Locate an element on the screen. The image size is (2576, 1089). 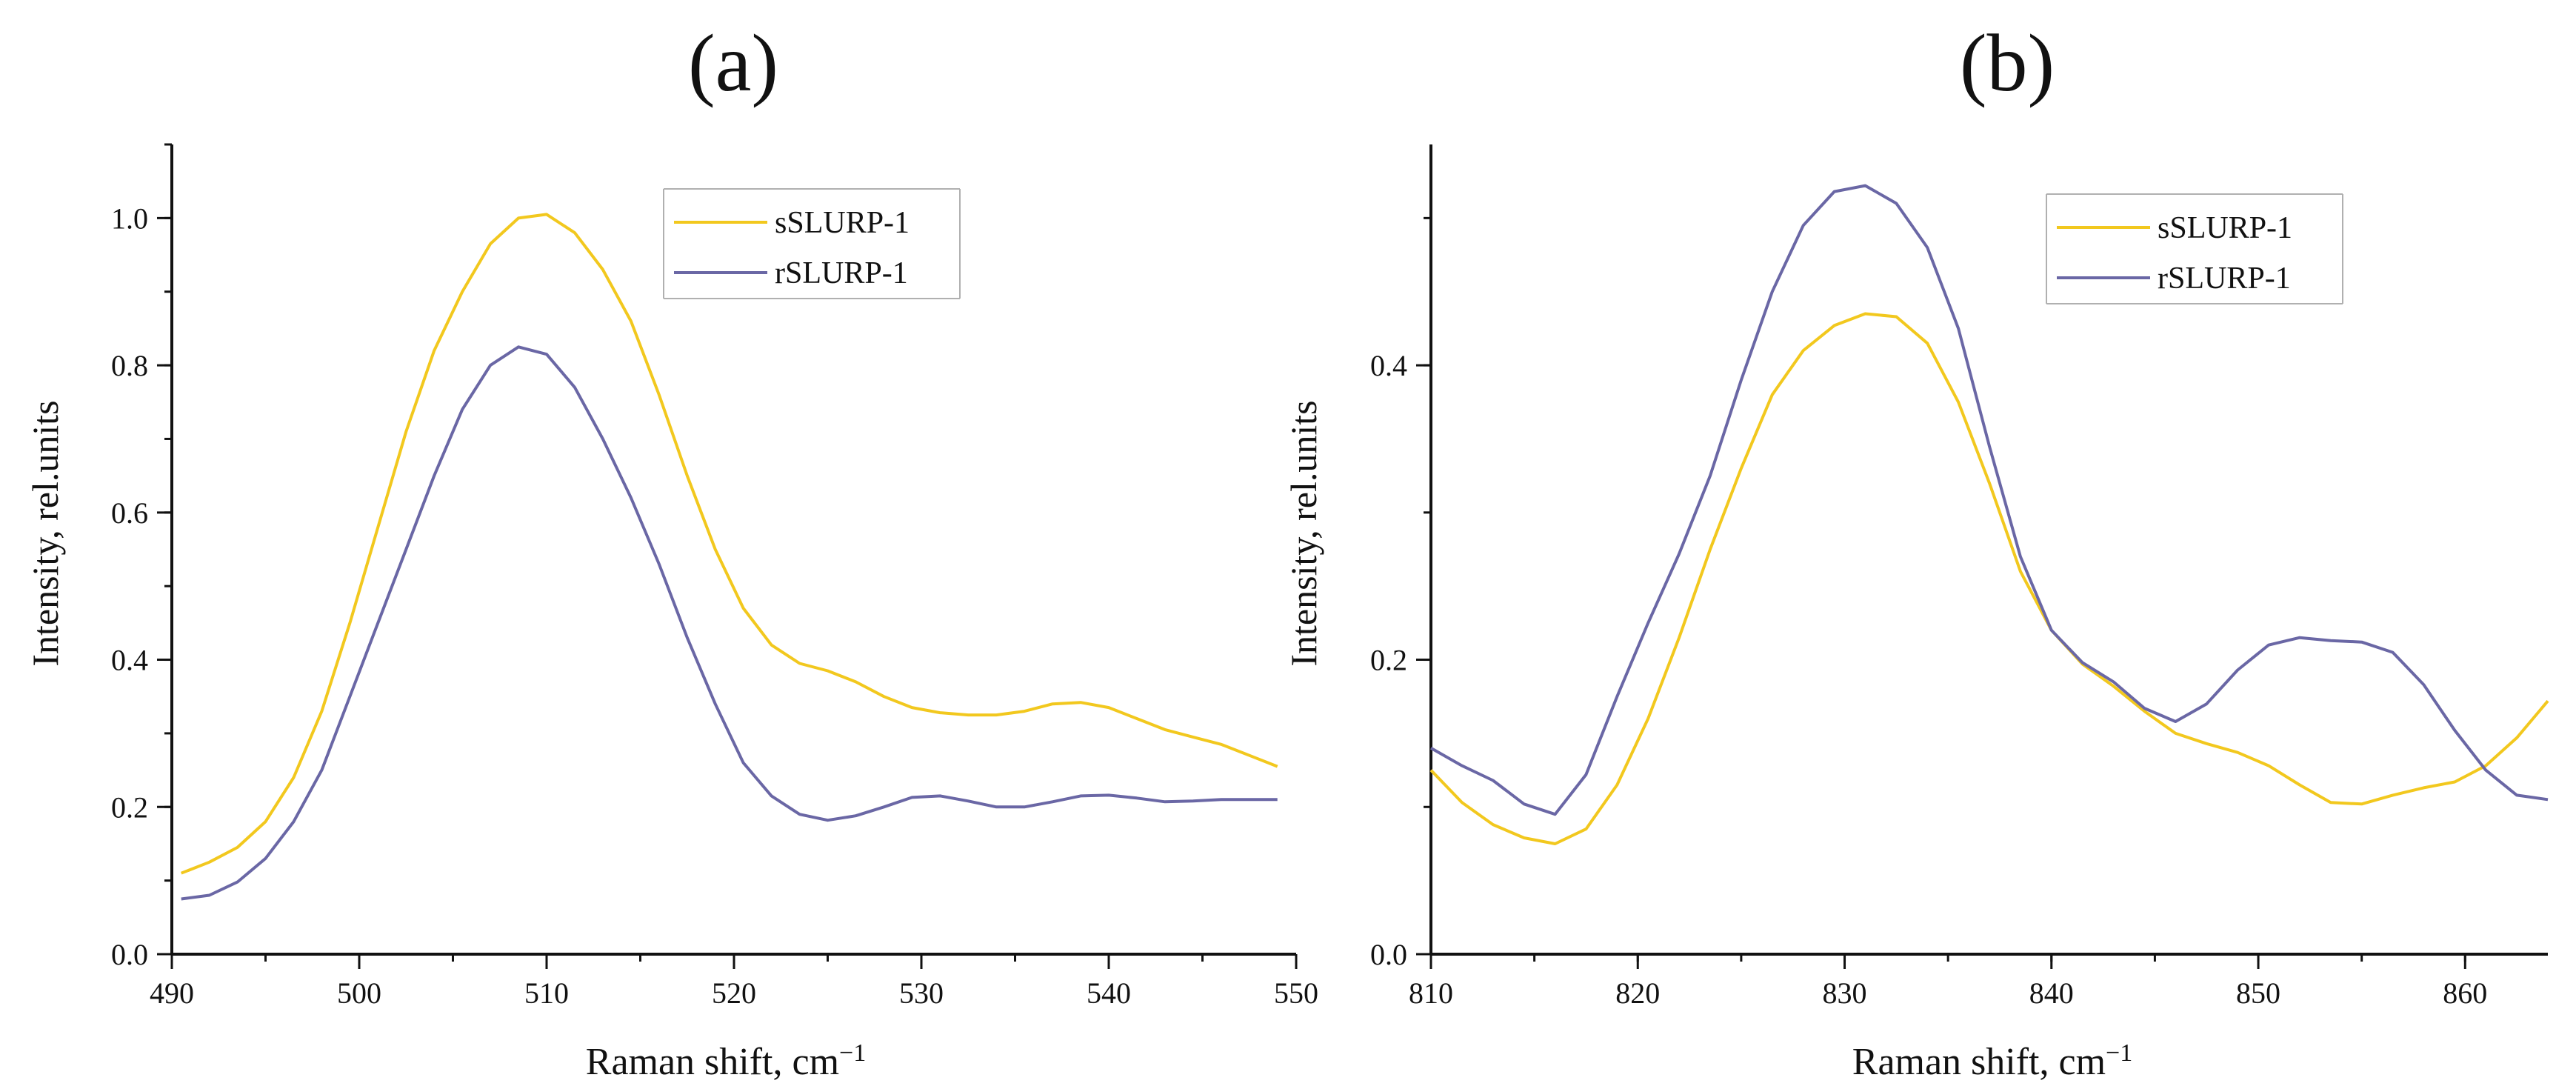
x-tick-label: 850 is located at coordinates (2258, 993).